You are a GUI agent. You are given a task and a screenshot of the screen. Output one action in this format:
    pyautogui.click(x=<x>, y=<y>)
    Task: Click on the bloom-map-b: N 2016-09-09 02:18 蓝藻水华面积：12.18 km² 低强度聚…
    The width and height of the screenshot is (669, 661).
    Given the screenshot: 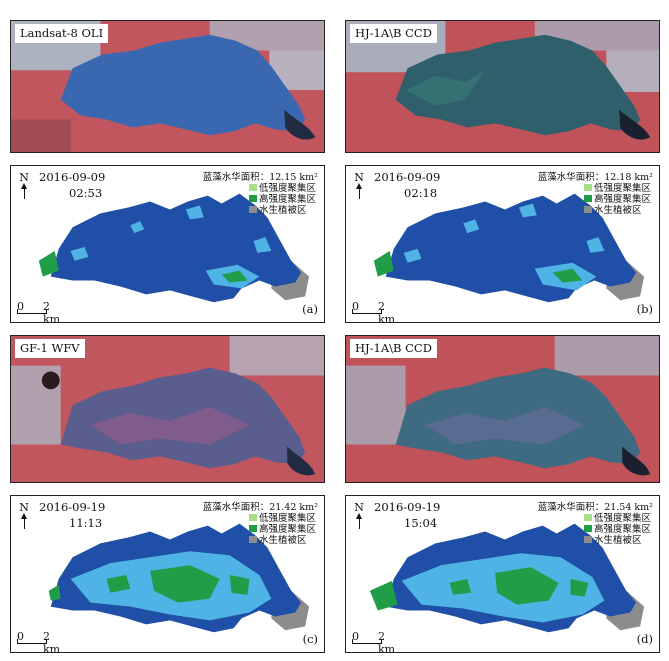 What is the action you would take?
    pyautogui.click(x=502, y=244)
    